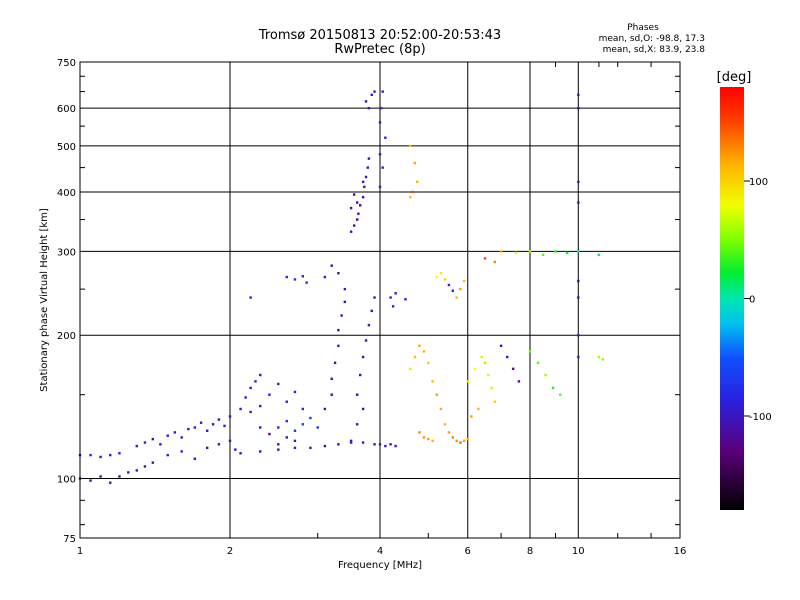 The image size is (800, 600). I want to click on y-tick-label: 600, so click(66, 109).